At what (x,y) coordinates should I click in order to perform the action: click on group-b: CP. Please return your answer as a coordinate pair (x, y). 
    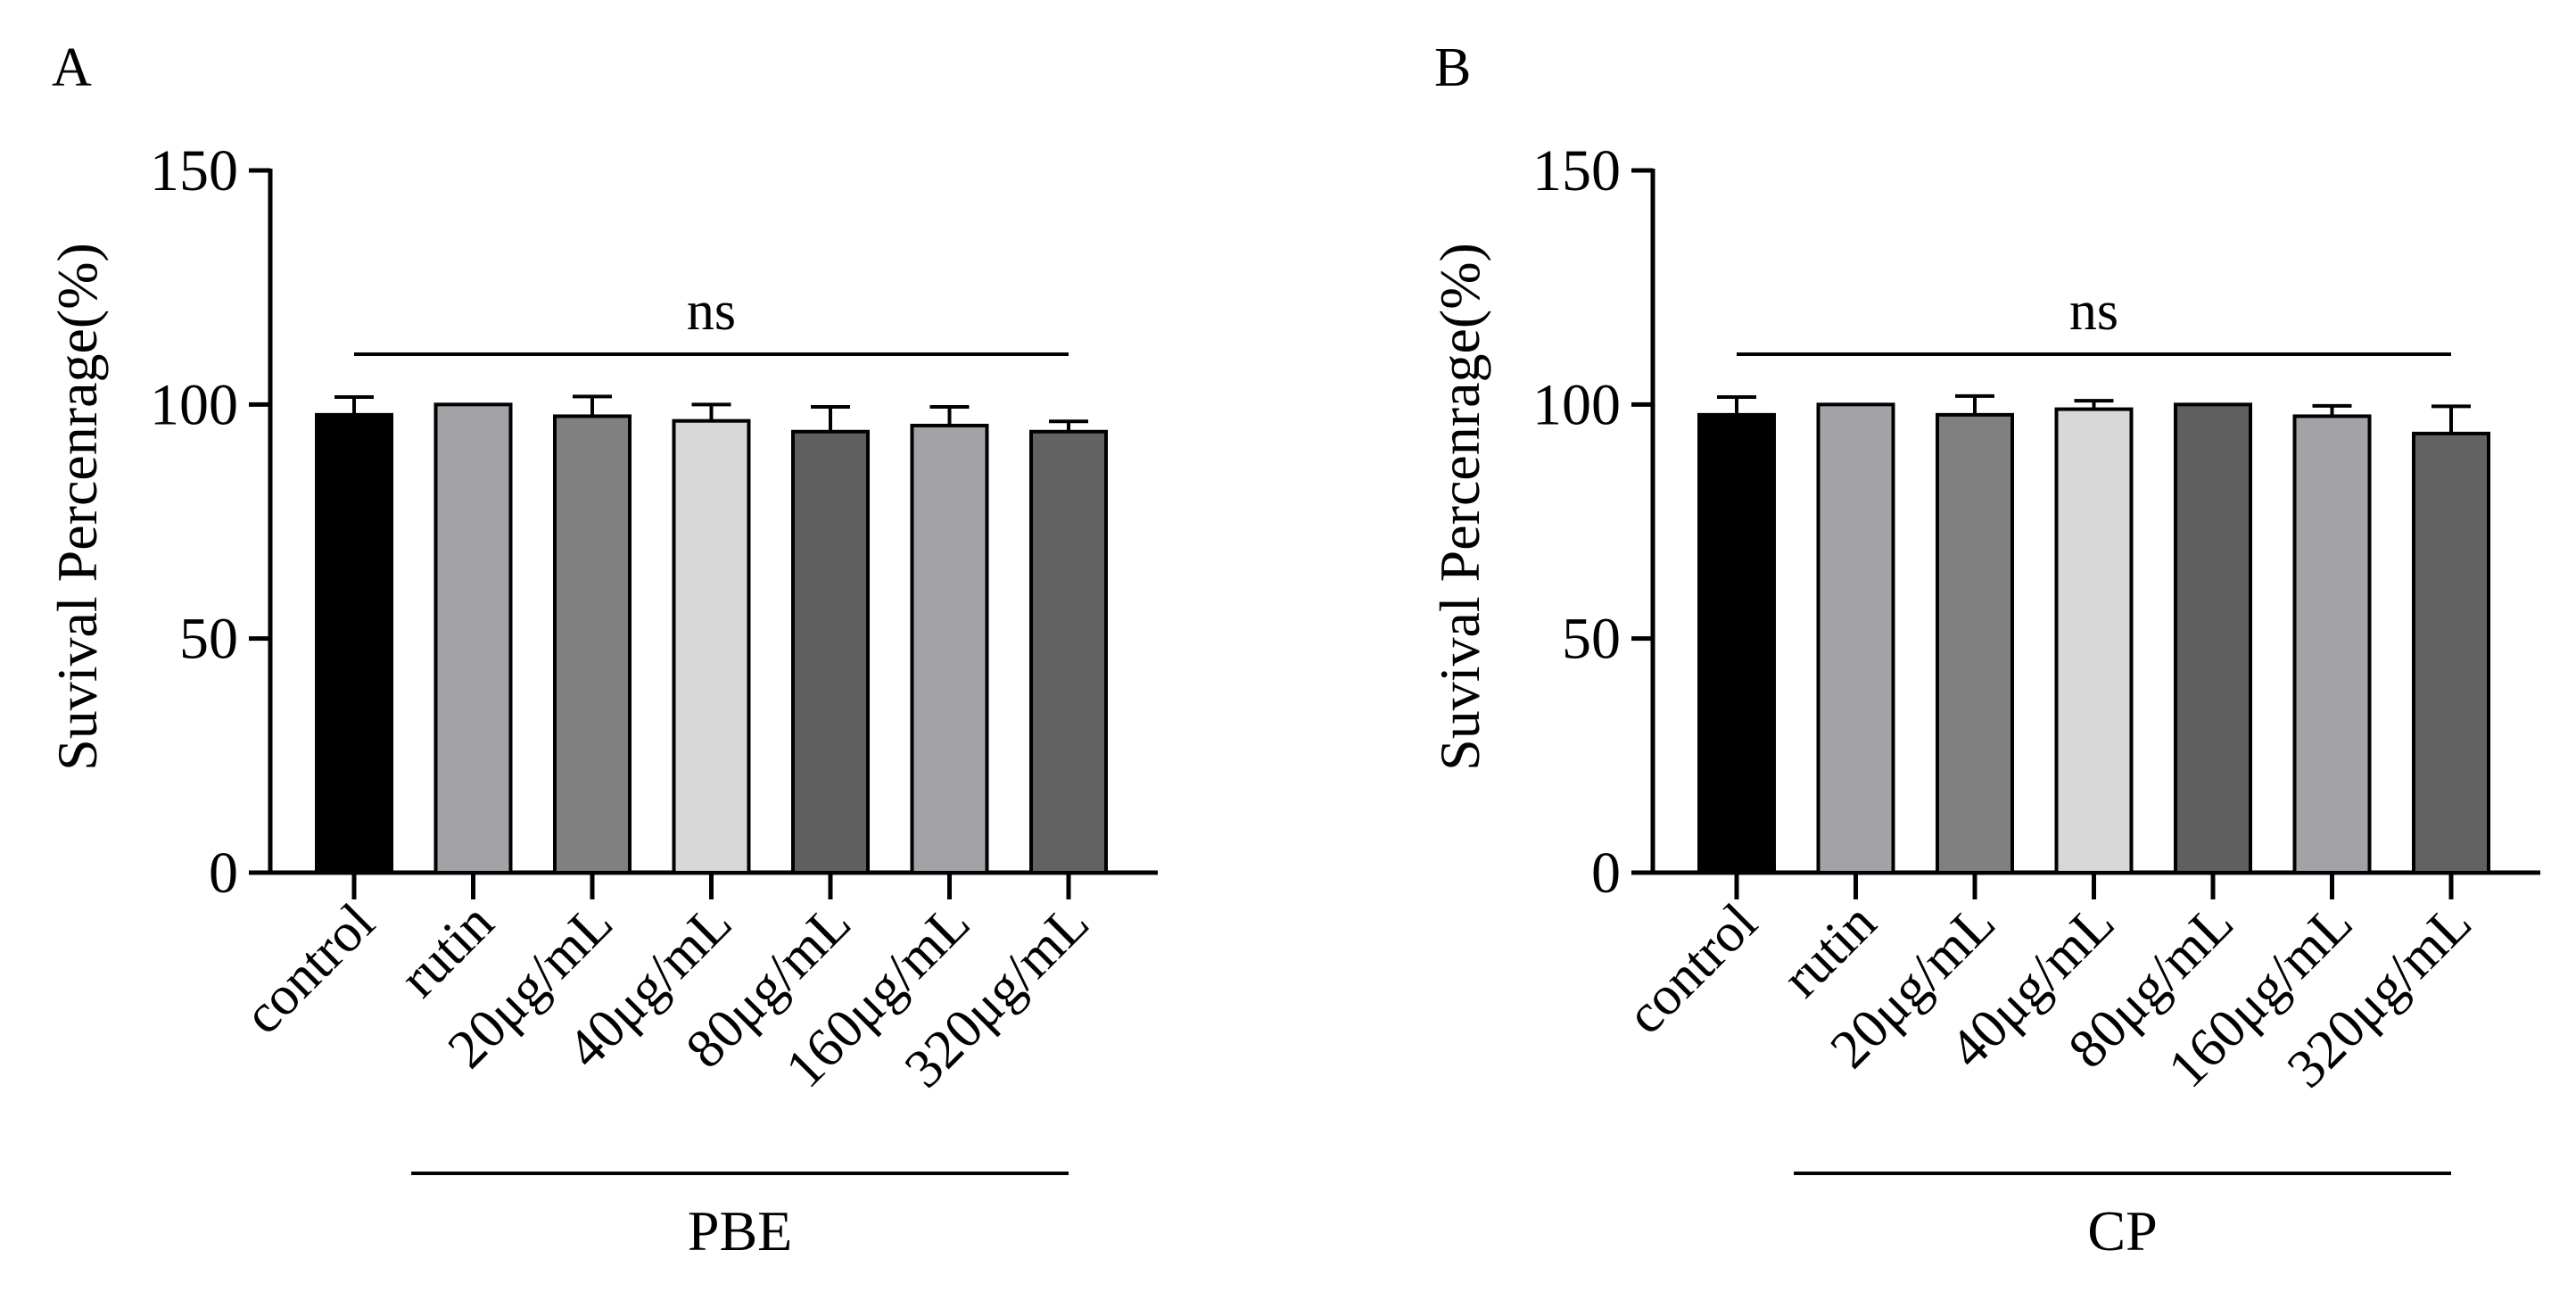
    Looking at the image, I should click on (2122, 1217).